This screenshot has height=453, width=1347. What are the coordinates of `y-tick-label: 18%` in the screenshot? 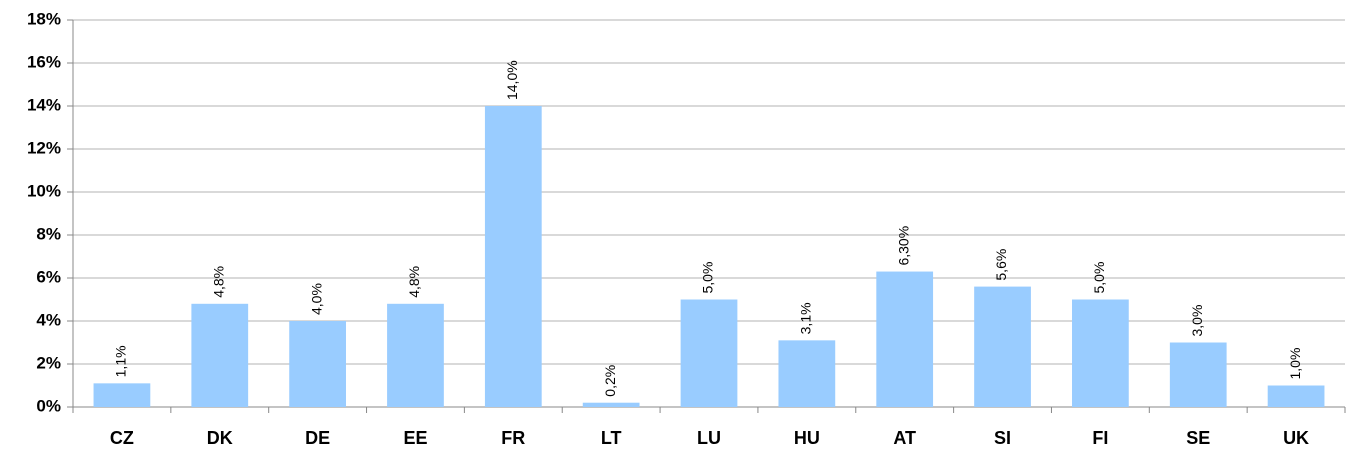 It's located at (44, 18).